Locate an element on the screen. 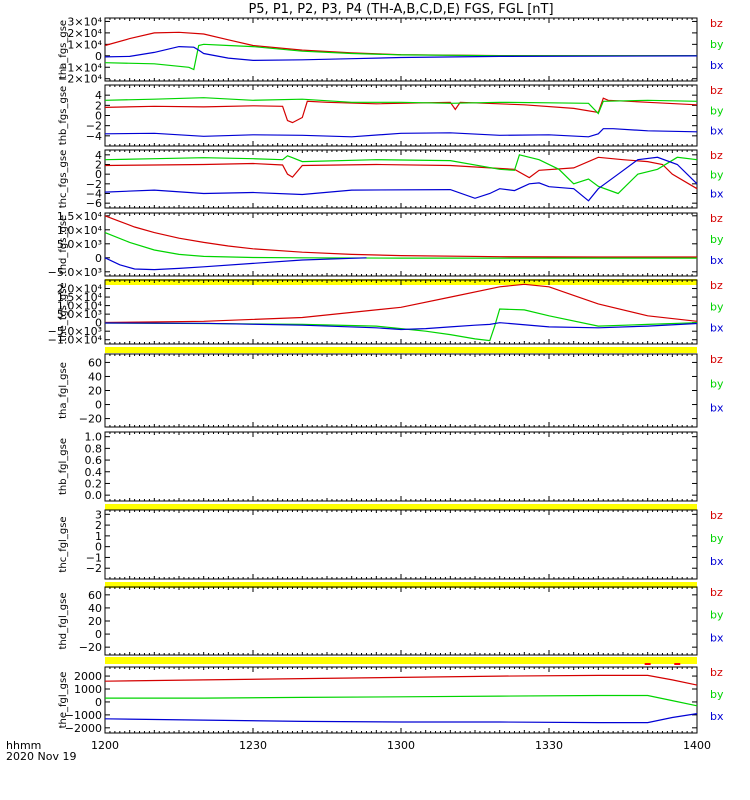 This screenshot has height=800, width=750. y-tick-label: 1000 is located at coordinates (88, 689).